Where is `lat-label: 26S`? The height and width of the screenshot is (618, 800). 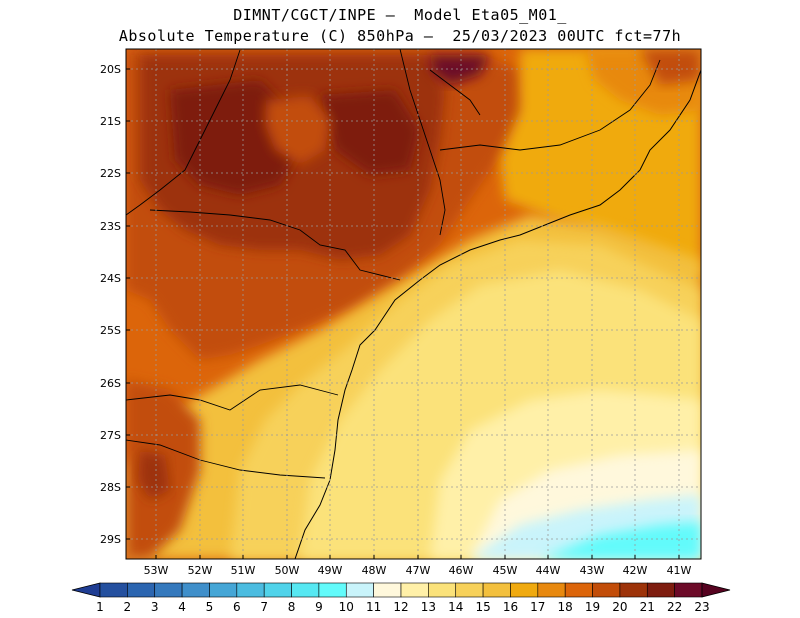
lat-label: 26S is located at coordinates (110, 383).